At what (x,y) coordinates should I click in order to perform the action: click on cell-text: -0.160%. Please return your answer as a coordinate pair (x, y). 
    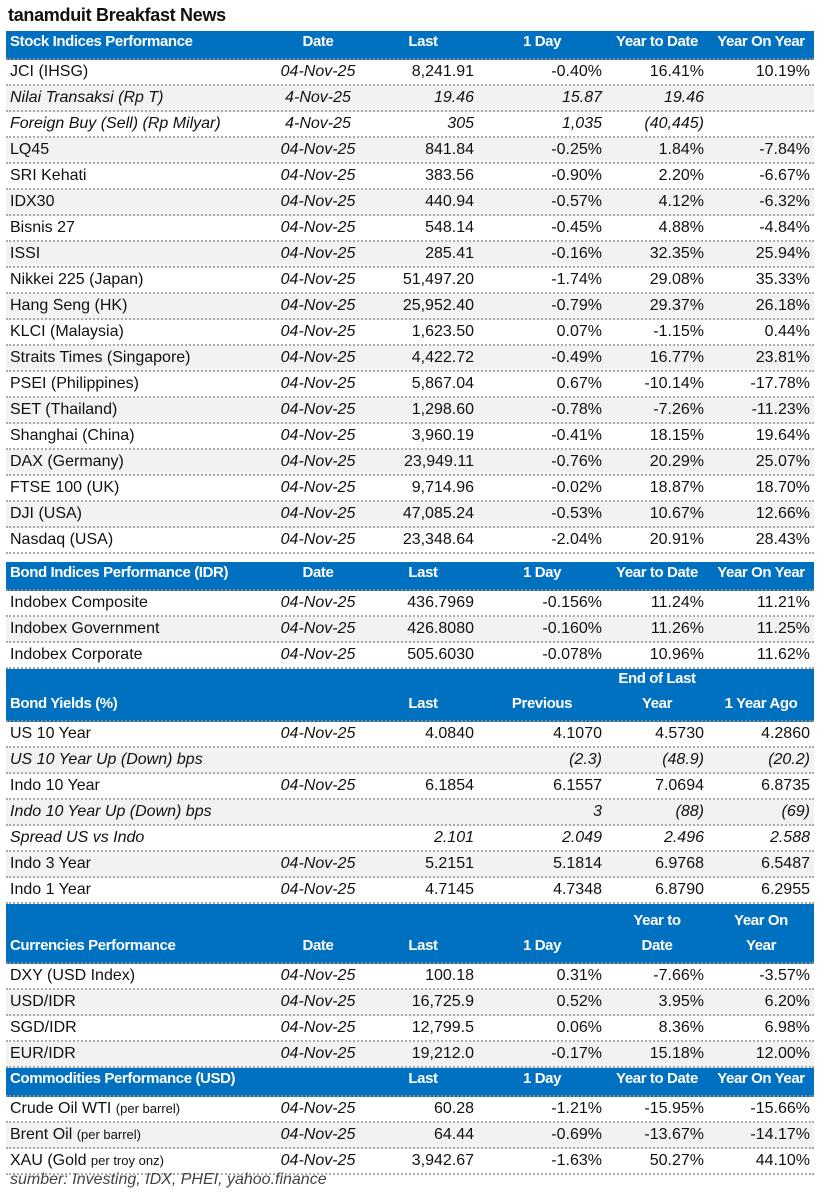
    Looking at the image, I should click on (572, 628).